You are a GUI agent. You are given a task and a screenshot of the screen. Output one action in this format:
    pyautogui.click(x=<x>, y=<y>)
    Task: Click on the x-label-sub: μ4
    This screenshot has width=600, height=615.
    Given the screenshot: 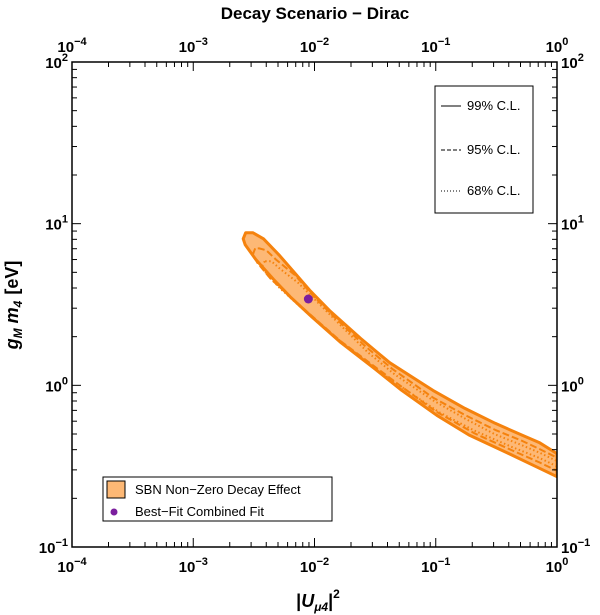 What is the action you would take?
    pyautogui.click(x=320, y=607)
    